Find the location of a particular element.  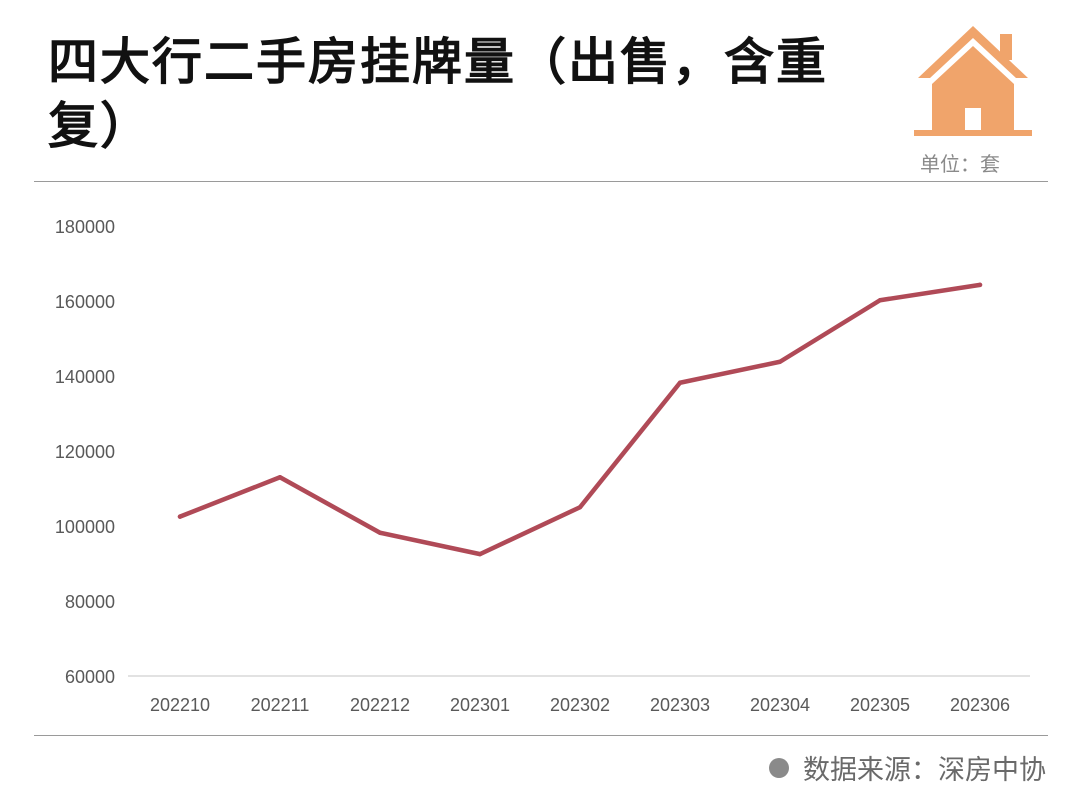

x-tick-label: 202306 is located at coordinates (980, 705).